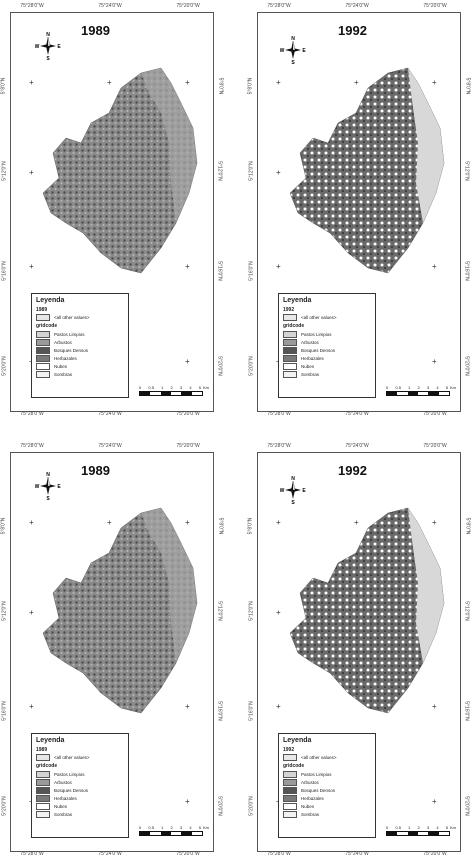 The width and height of the screenshot is (471, 867). Describe the element at coordinates (48, 35) in the screenshot. I see `compass-n: N` at that location.